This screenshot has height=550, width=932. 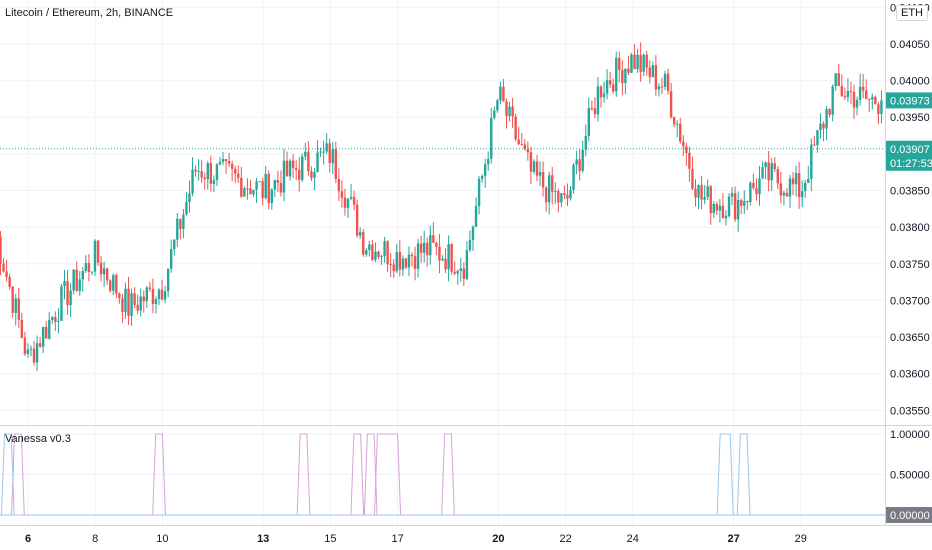 I want to click on last-price-tag, so click(x=909, y=100).